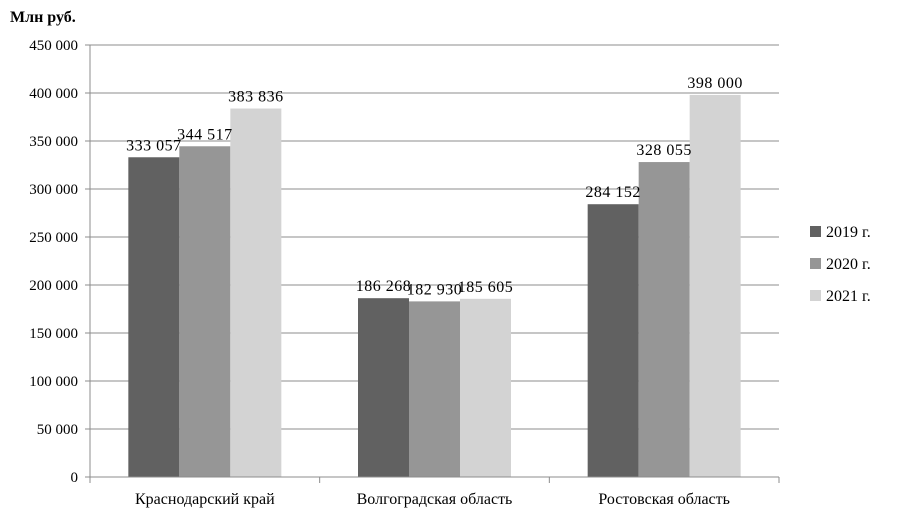  What do you see at coordinates (53, 334) in the screenshot?
I see `y-tick-label: 150 000` at bounding box center [53, 334].